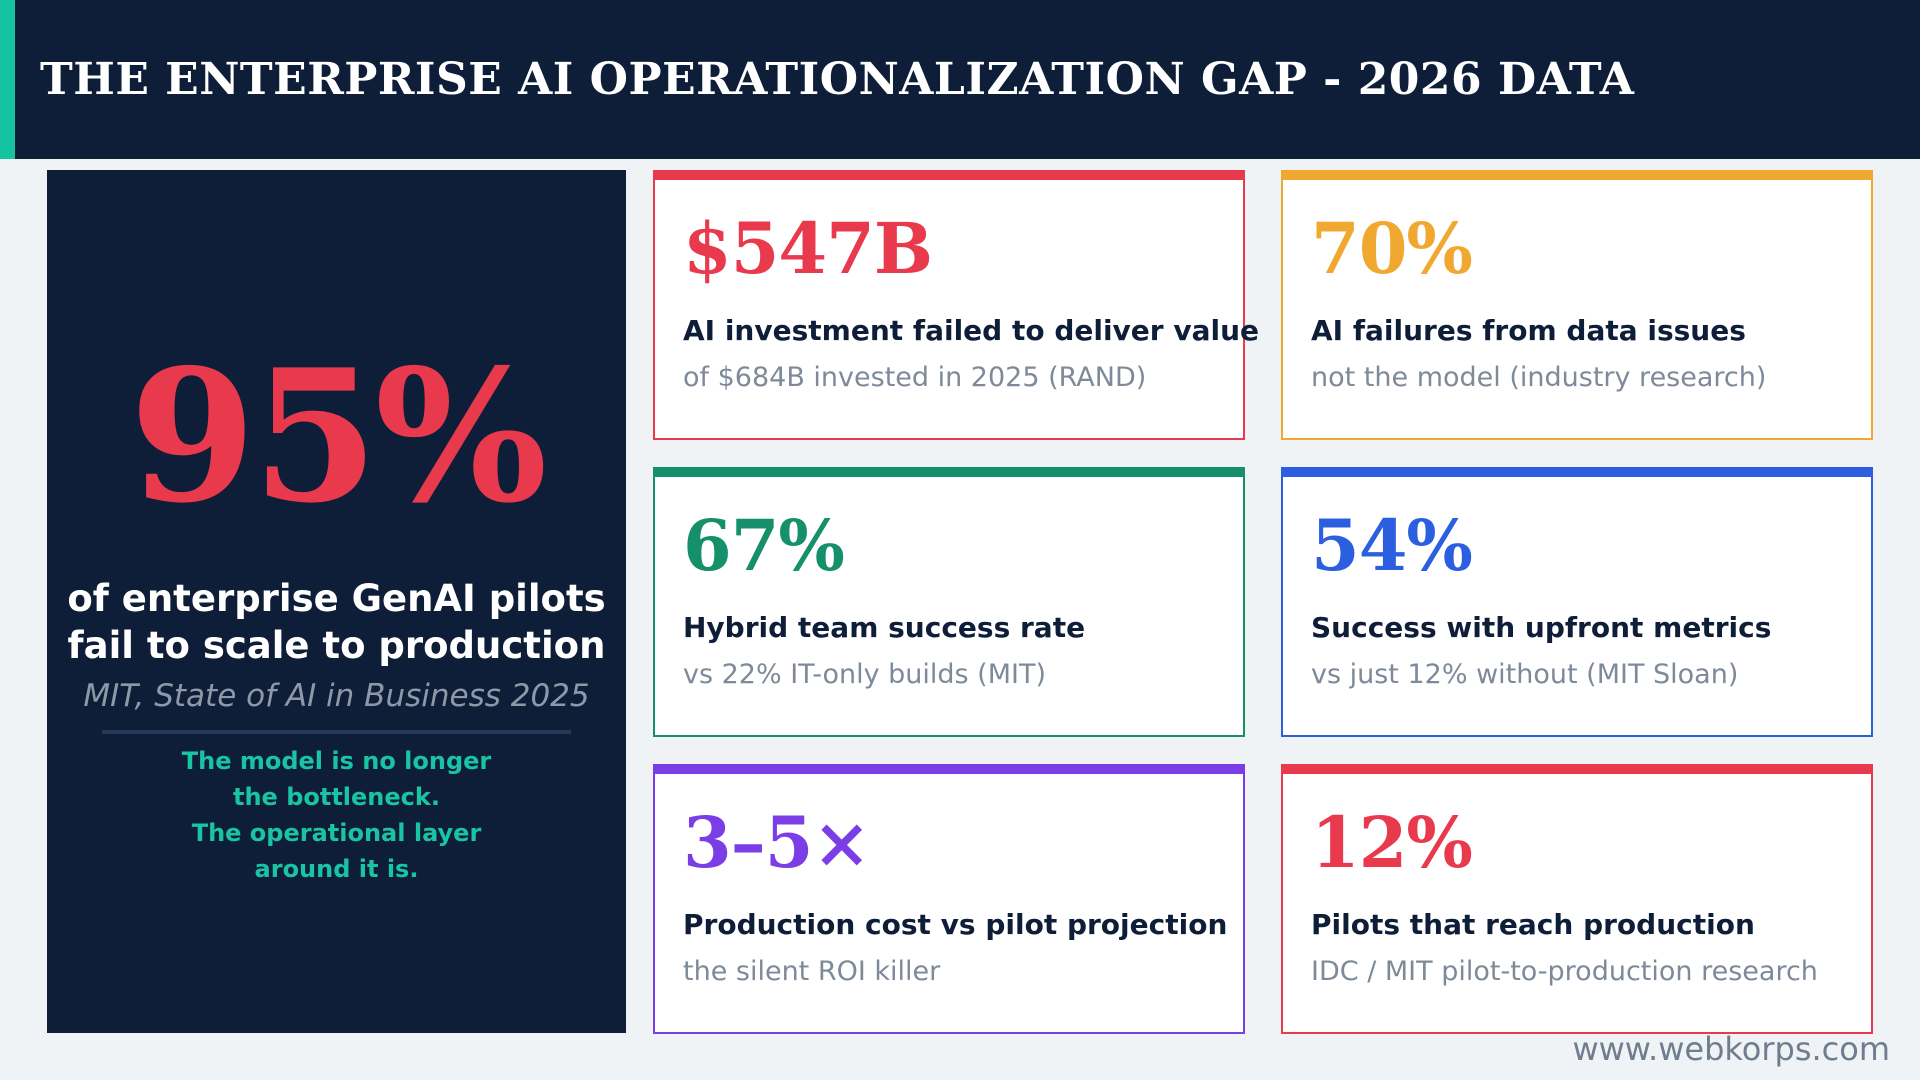 This screenshot has width=1920, height=1080. Describe the element at coordinates (864, 674) in the screenshot. I see `stat-card-subtext: vs 22% IT-only builds (MIT)` at that location.